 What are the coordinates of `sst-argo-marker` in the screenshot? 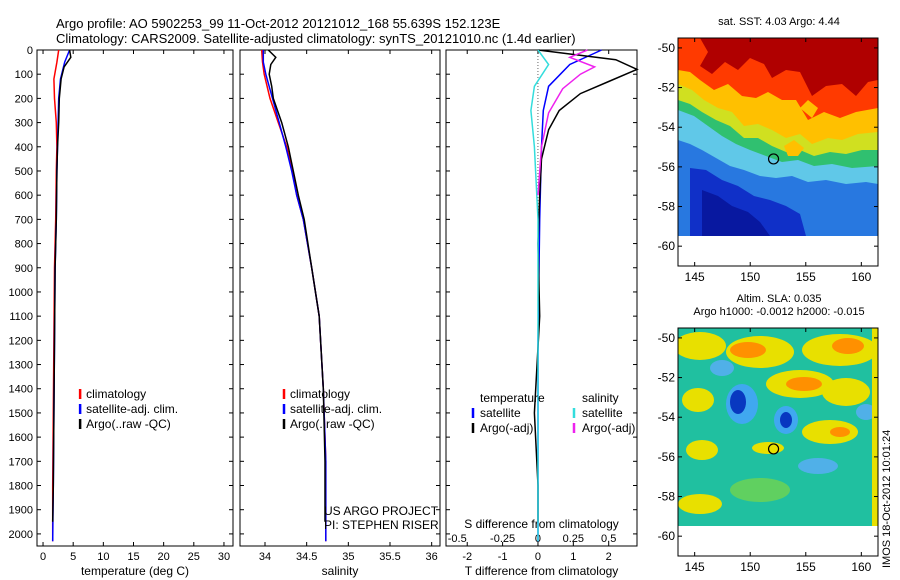 It's located at (773, 159).